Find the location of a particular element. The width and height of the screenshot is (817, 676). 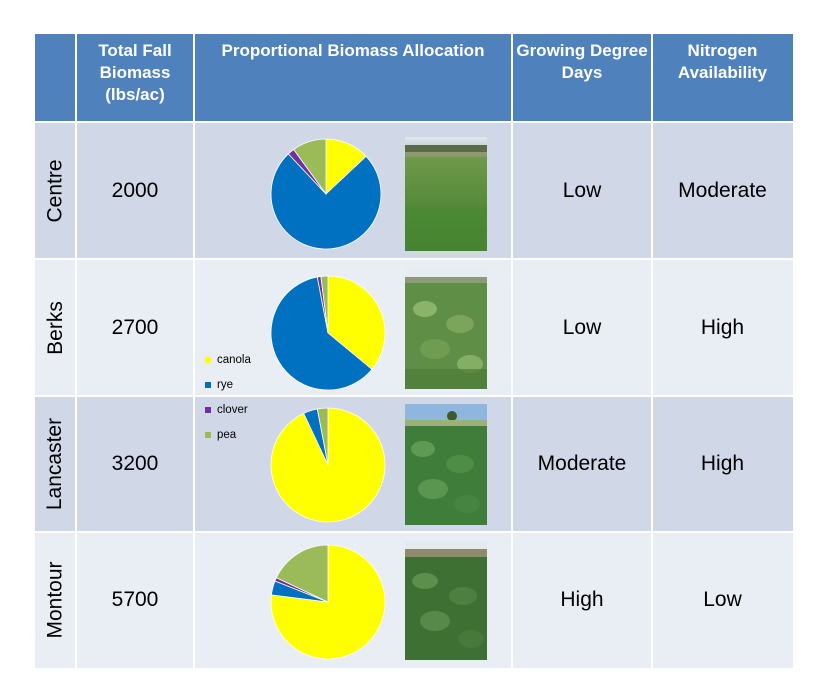

field-photo-berks is located at coordinates (446, 329).